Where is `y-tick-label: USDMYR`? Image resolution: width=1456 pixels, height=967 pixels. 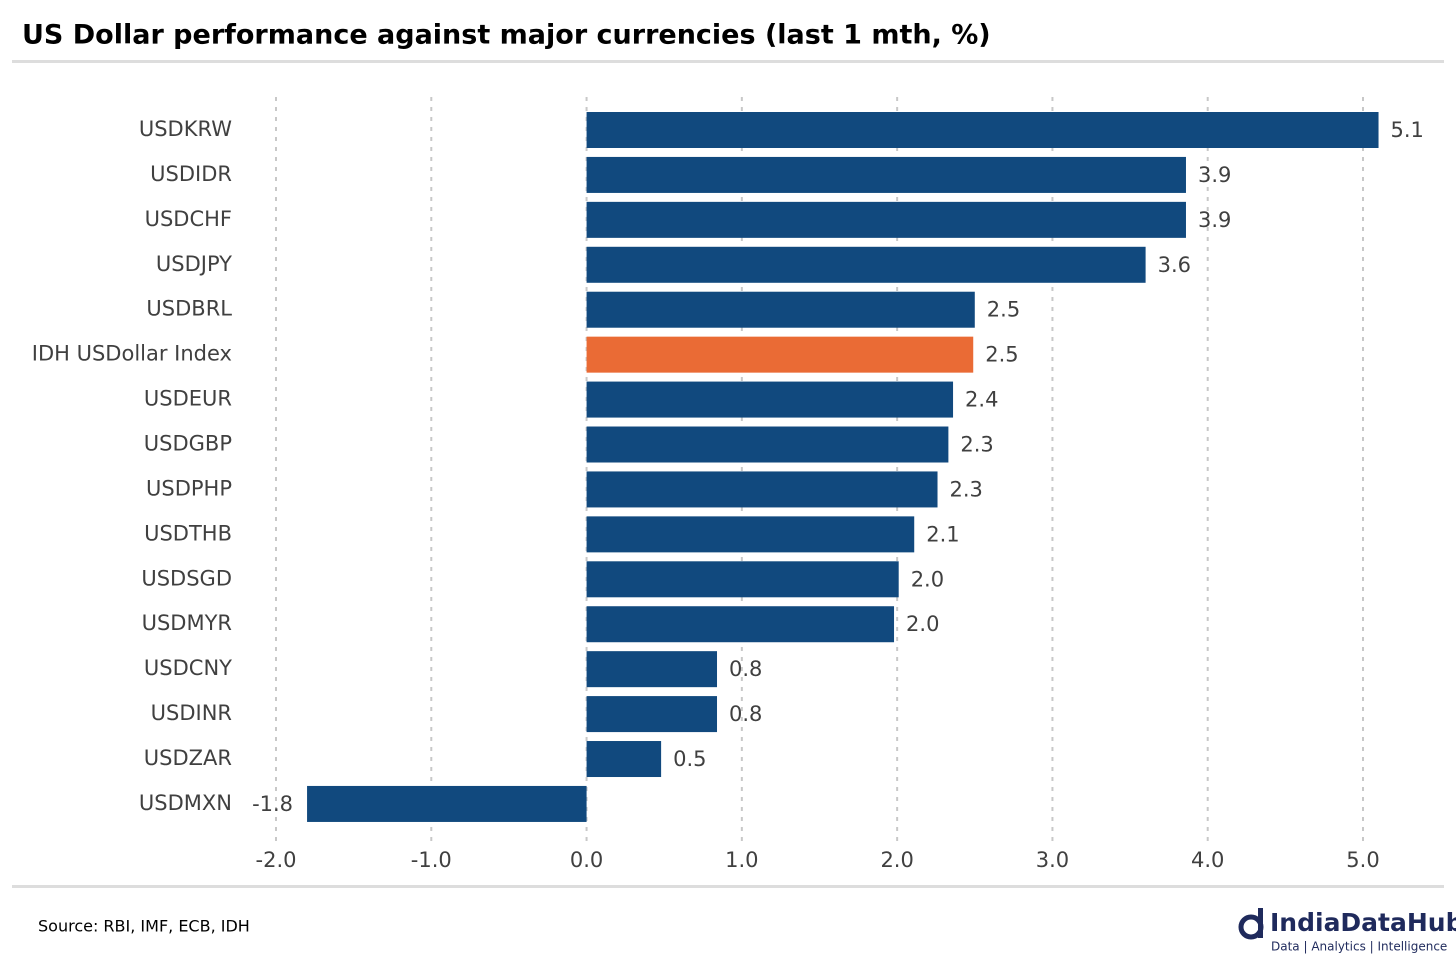 y-tick-label: USDMYR is located at coordinates (187, 623).